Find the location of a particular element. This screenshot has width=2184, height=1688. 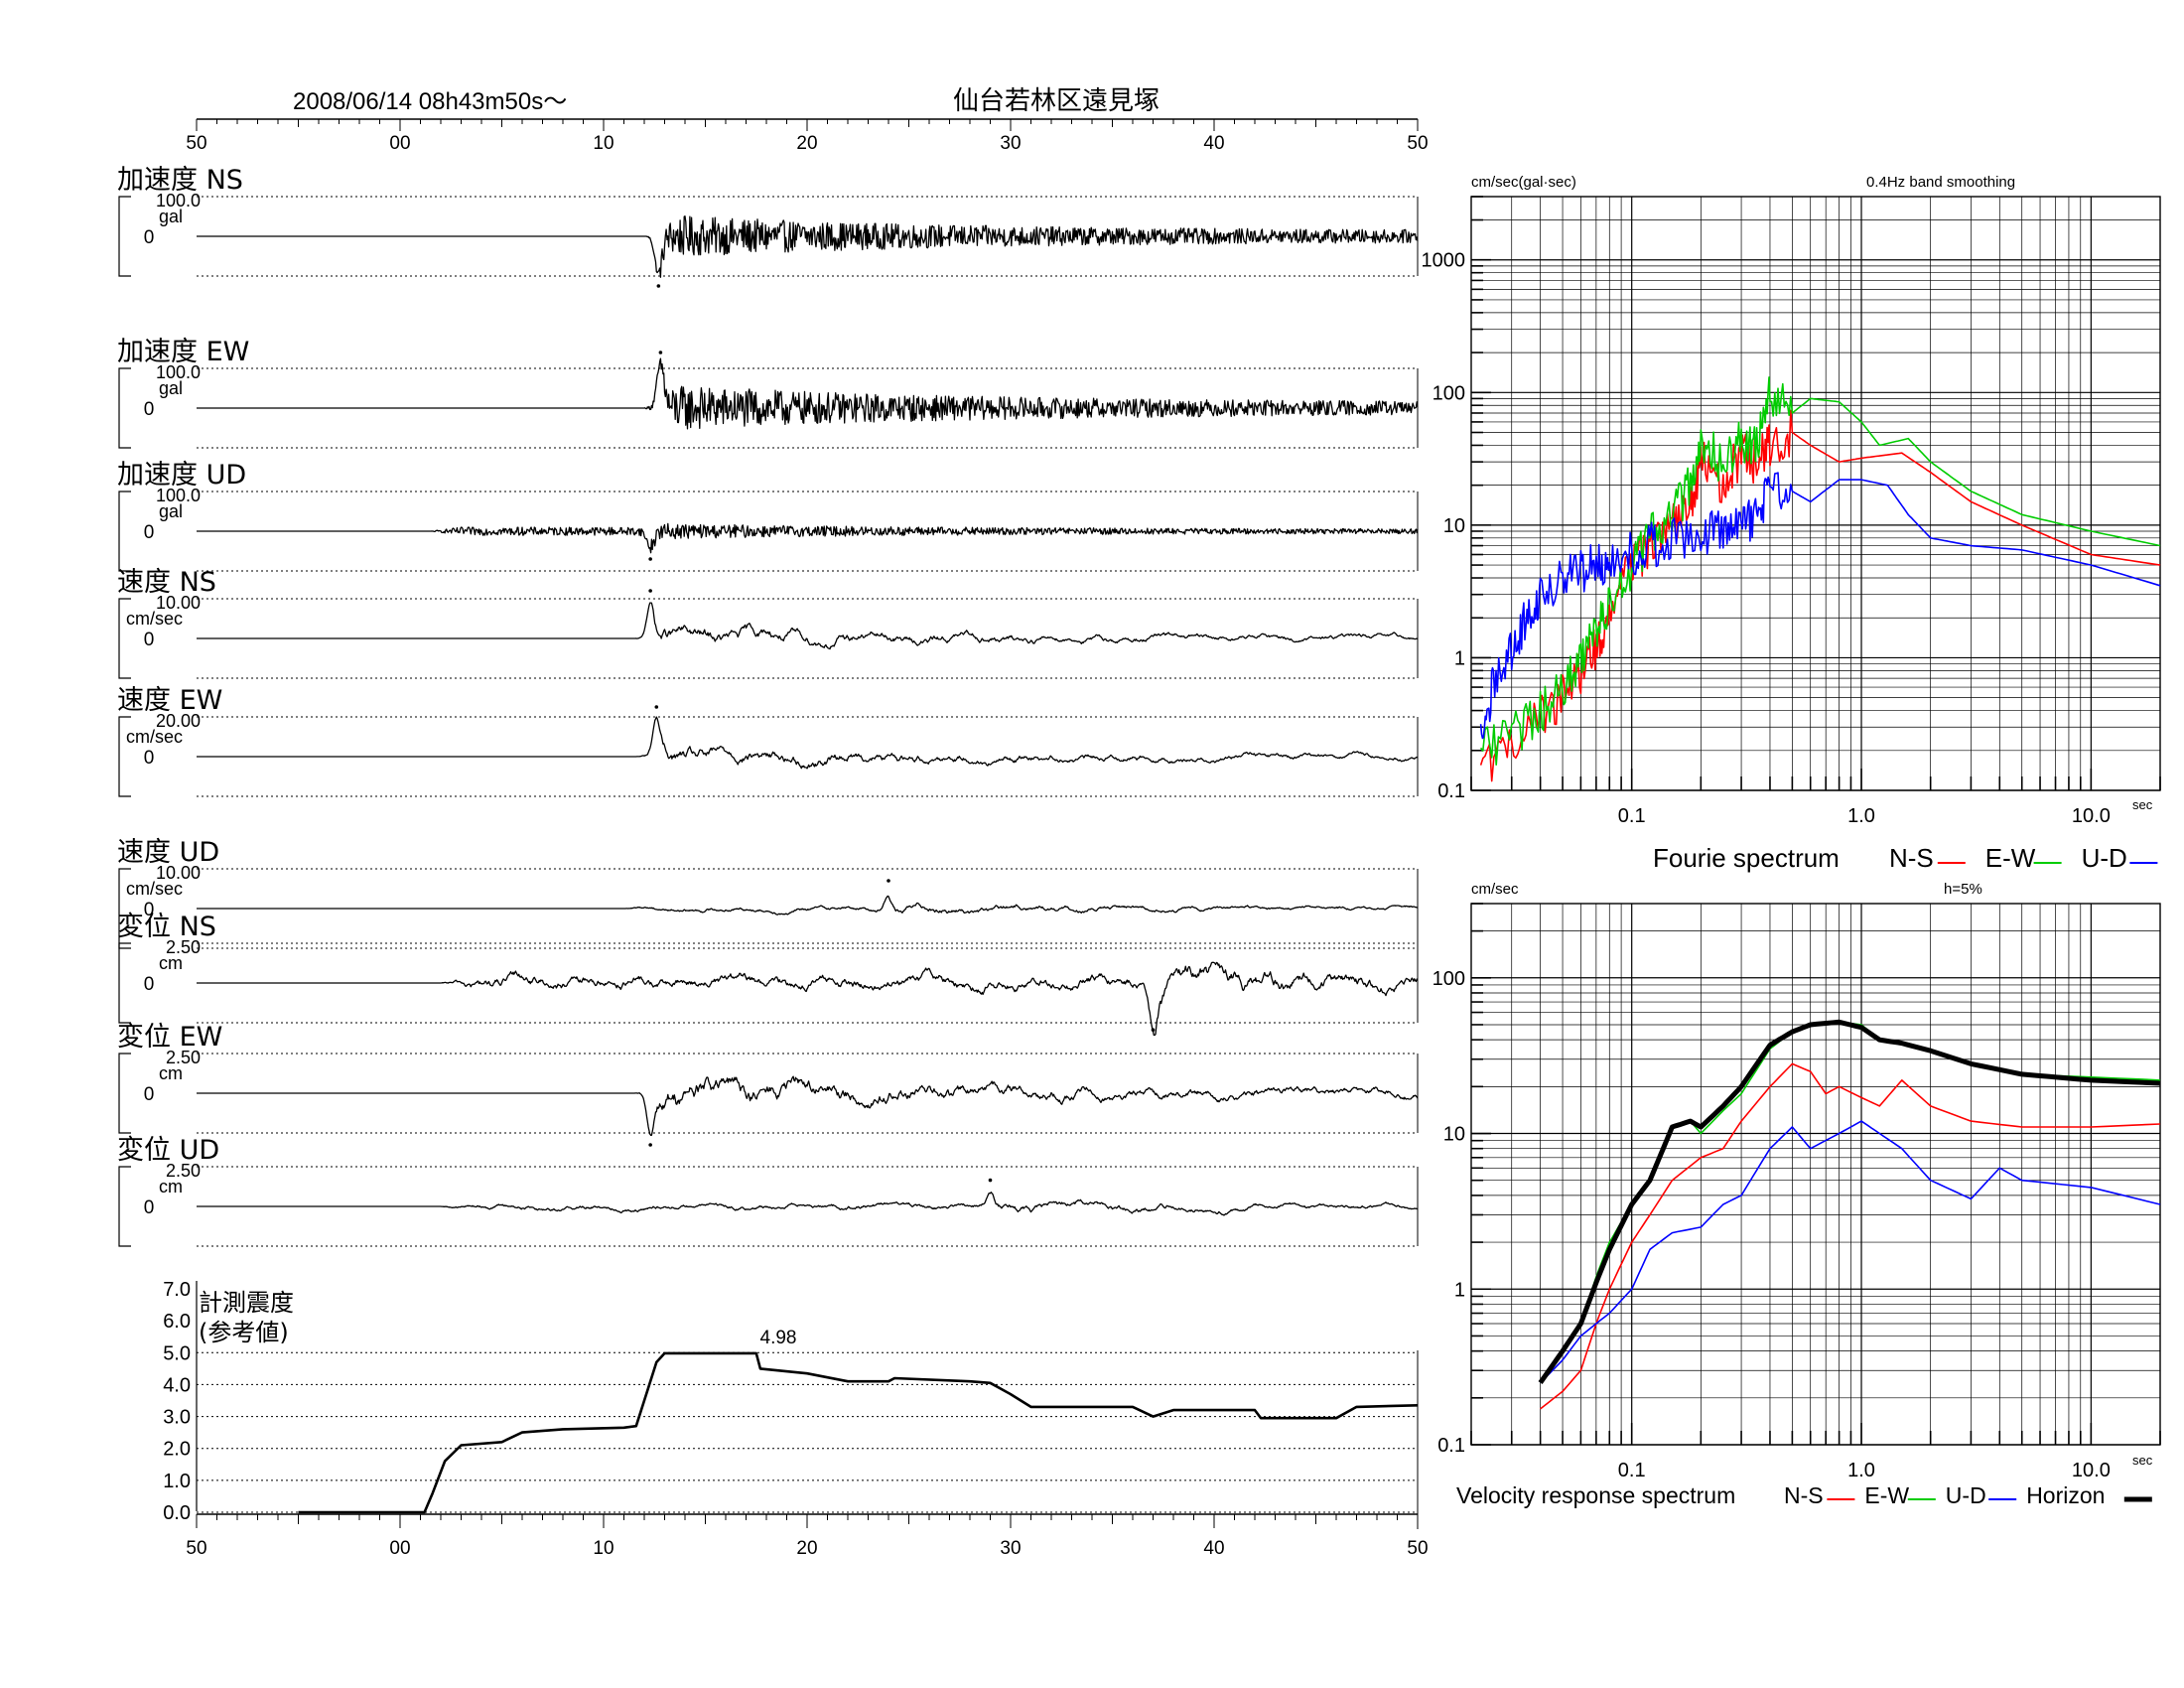

top-time-tick-label: 10 is located at coordinates (603, 143).